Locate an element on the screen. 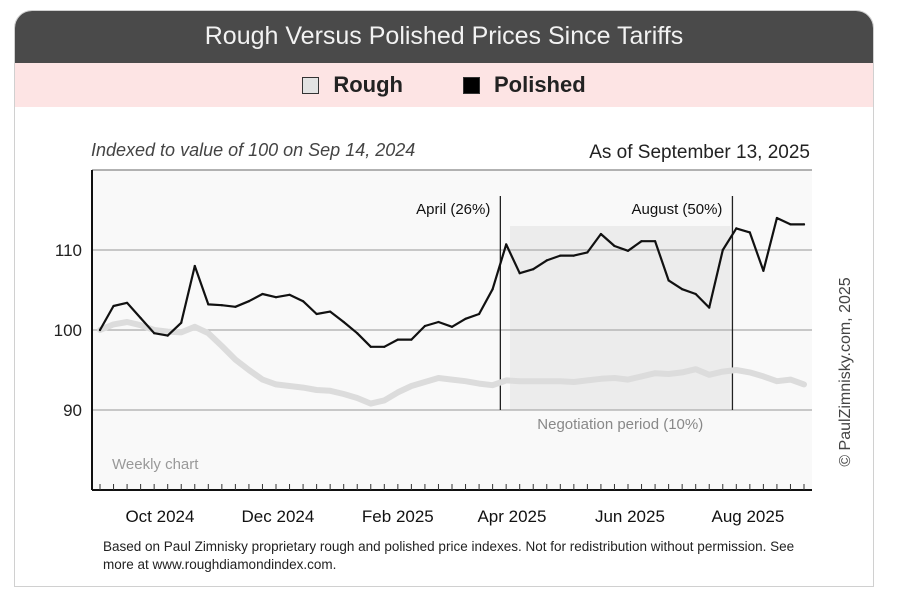 Image resolution: width=900 pixels, height=591 pixels. legend-item-polished: Polished is located at coordinates (524, 85).